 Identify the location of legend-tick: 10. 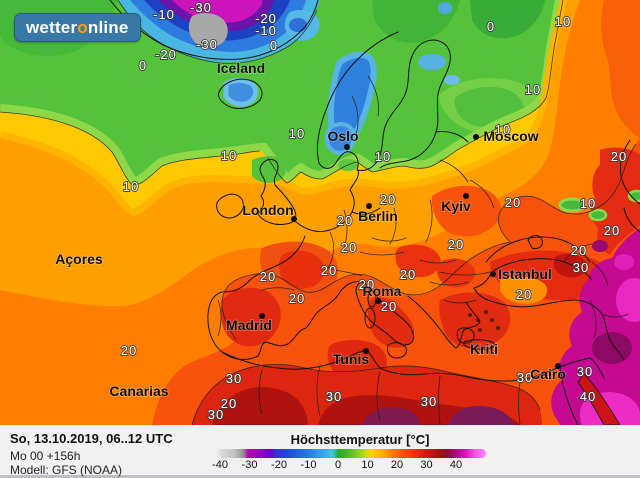
(367, 465).